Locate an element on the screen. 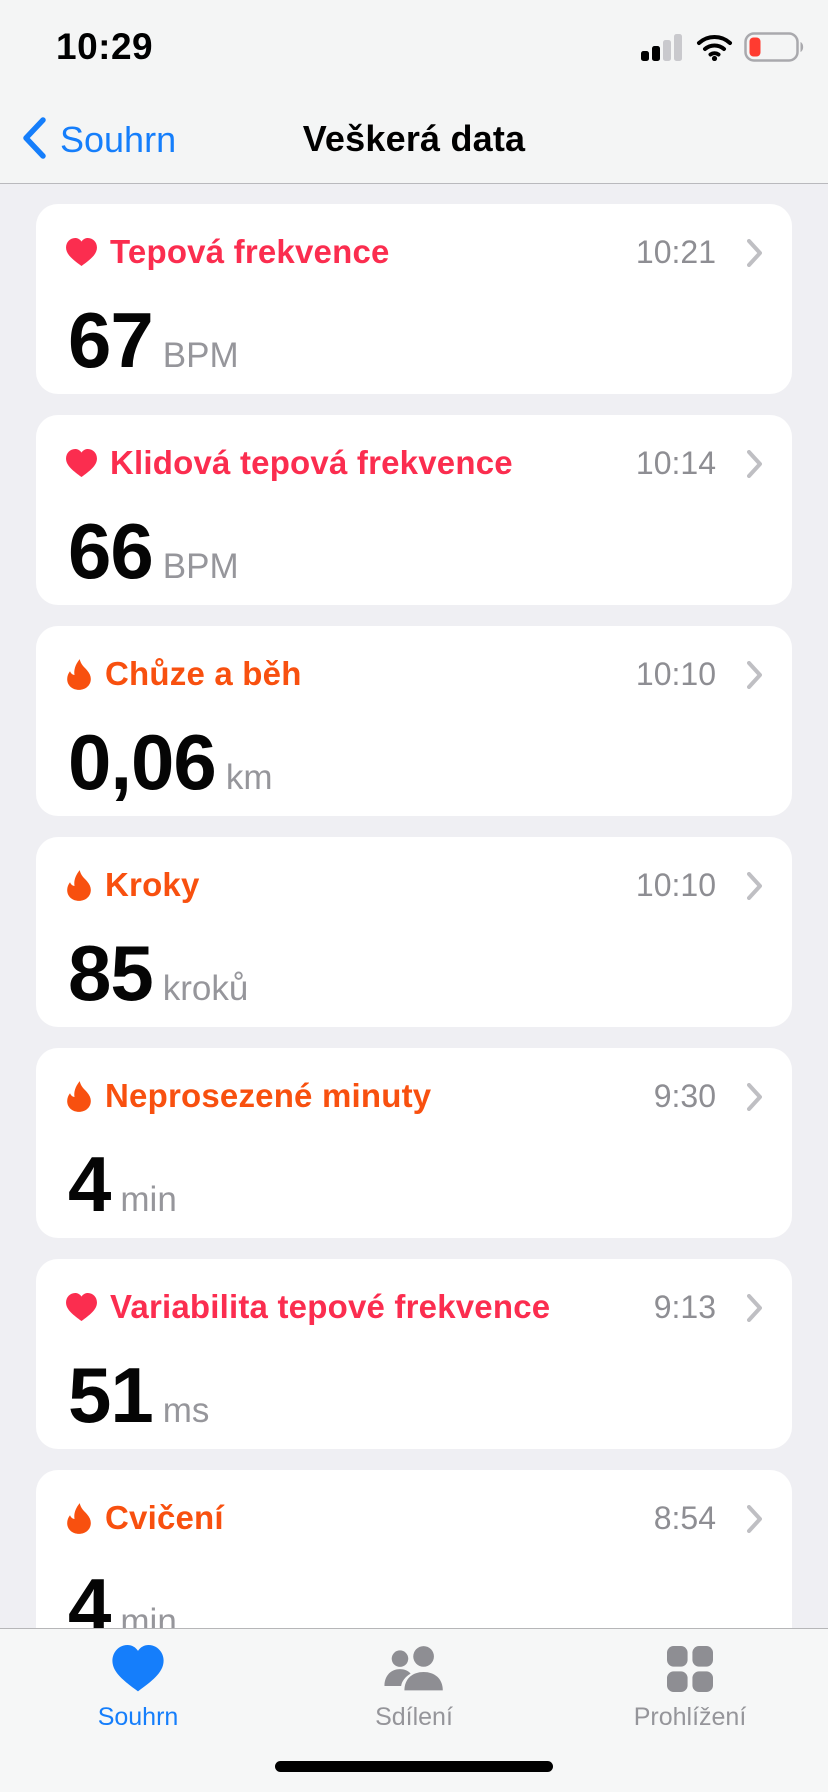 The height and width of the screenshot is (1792, 828). card-title: Klidová tepová frekvence is located at coordinates (311, 463).